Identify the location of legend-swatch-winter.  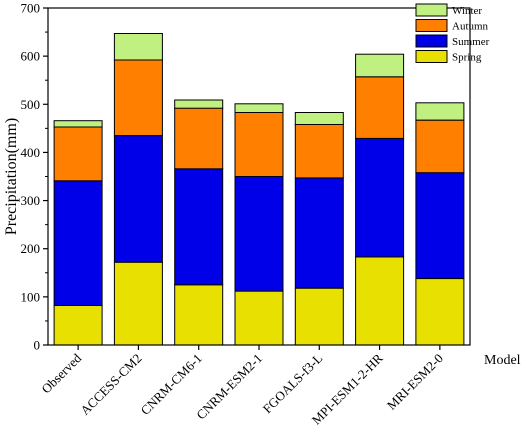
(431, 10).